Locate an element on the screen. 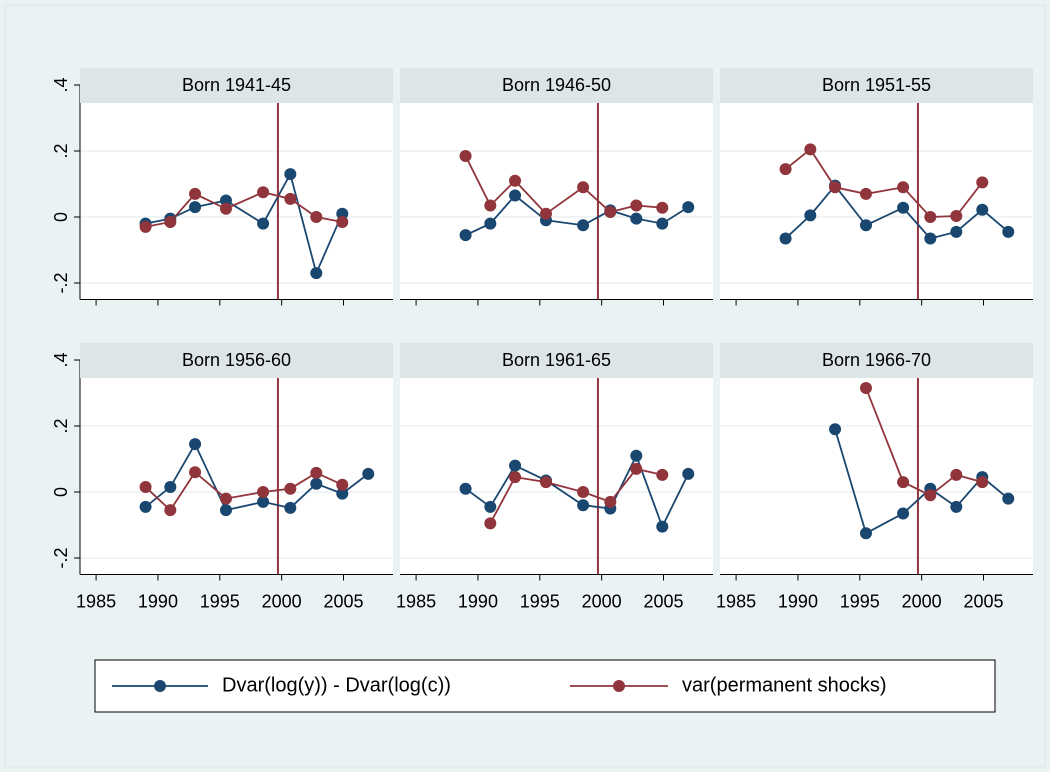  panel-title: Born 1961-65 is located at coordinates (556, 360).